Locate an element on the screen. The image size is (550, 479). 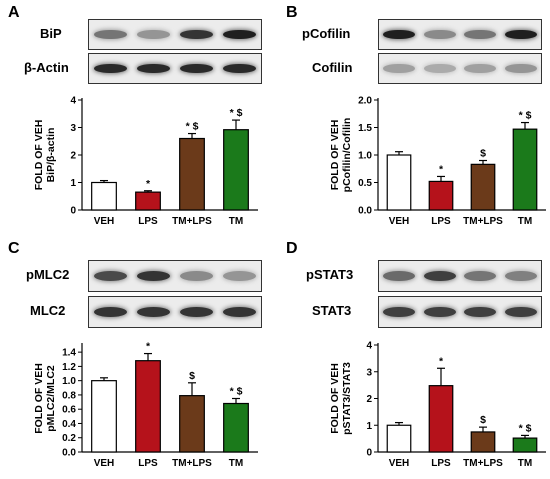
y-tick-label: 0.6 is located at coordinates (69, 410).